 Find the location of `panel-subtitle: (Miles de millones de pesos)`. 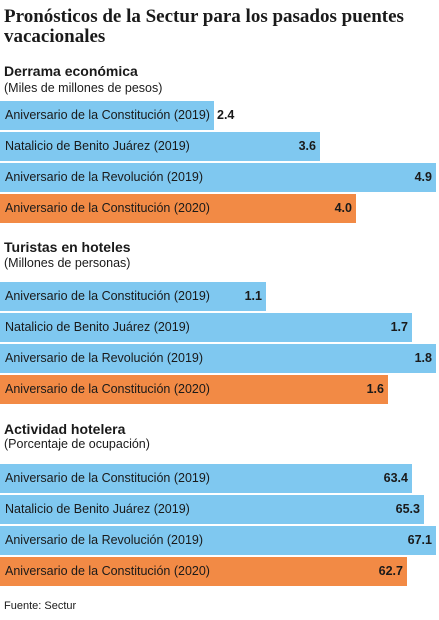

panel-subtitle: (Miles de millones de pesos) is located at coordinates (83, 88).